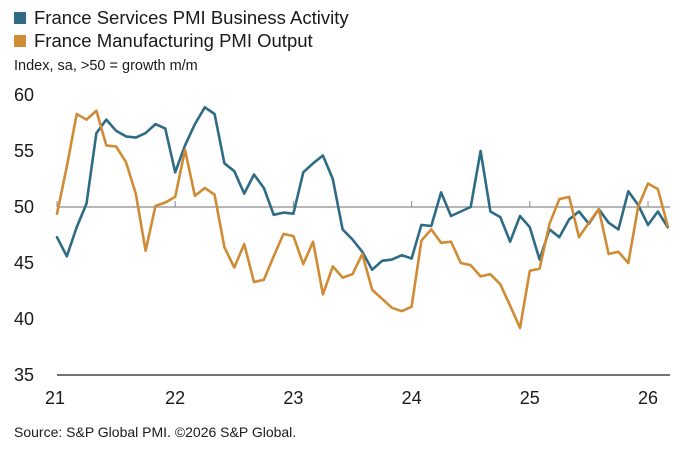 This screenshot has width=694, height=450. What do you see at coordinates (24, 151) in the screenshot?
I see `y-tick-label: 55` at bounding box center [24, 151].